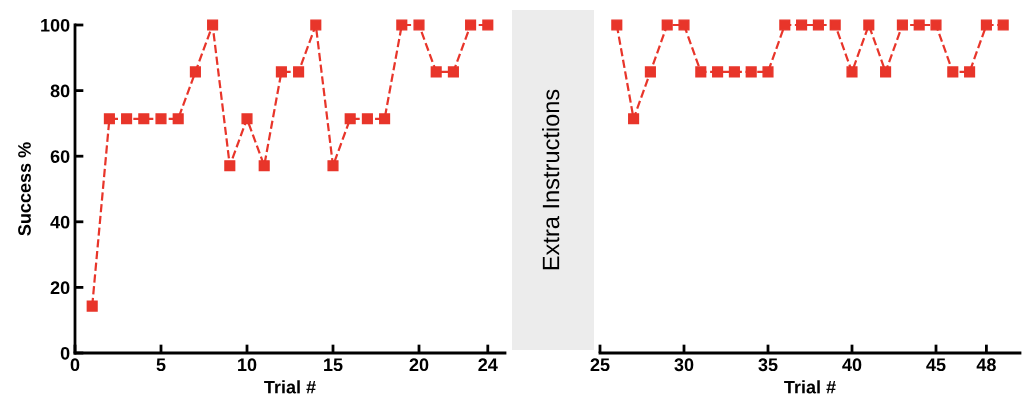  Describe the element at coordinates (60, 288) in the screenshot. I see `y-tick-label: 20` at that location.